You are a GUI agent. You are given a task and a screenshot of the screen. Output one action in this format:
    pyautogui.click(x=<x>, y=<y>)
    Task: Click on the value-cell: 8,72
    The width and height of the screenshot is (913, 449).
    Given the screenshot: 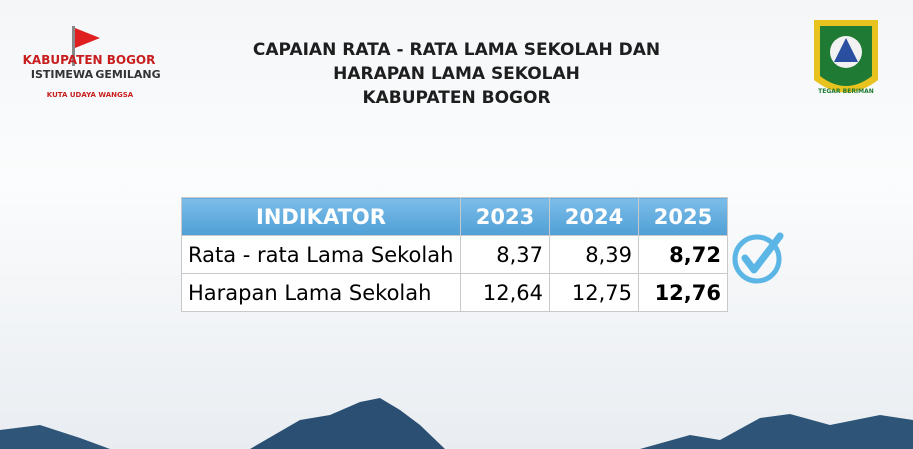 What is the action you would take?
    pyautogui.click(x=683, y=254)
    